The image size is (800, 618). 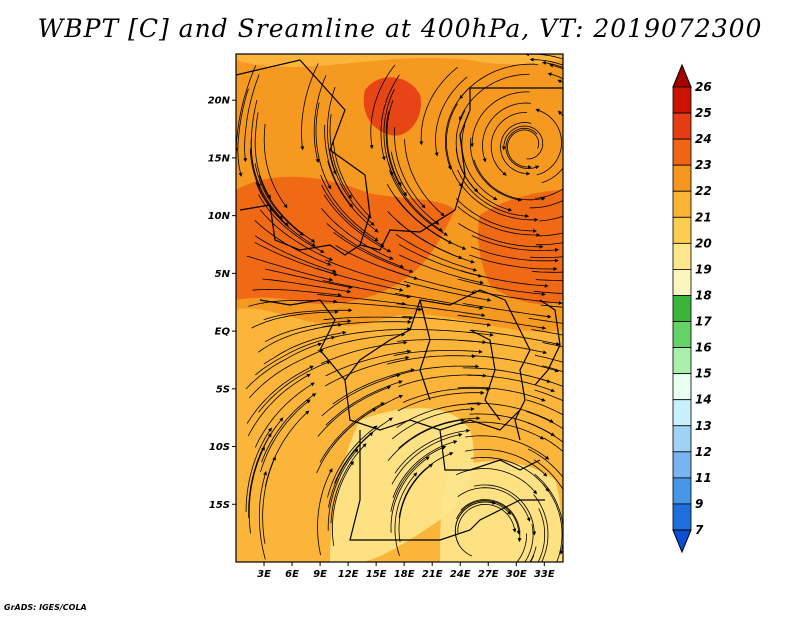 What do you see at coordinates (348, 574) in the screenshot?
I see `lon-tick-label: 12E` at bounding box center [348, 574].